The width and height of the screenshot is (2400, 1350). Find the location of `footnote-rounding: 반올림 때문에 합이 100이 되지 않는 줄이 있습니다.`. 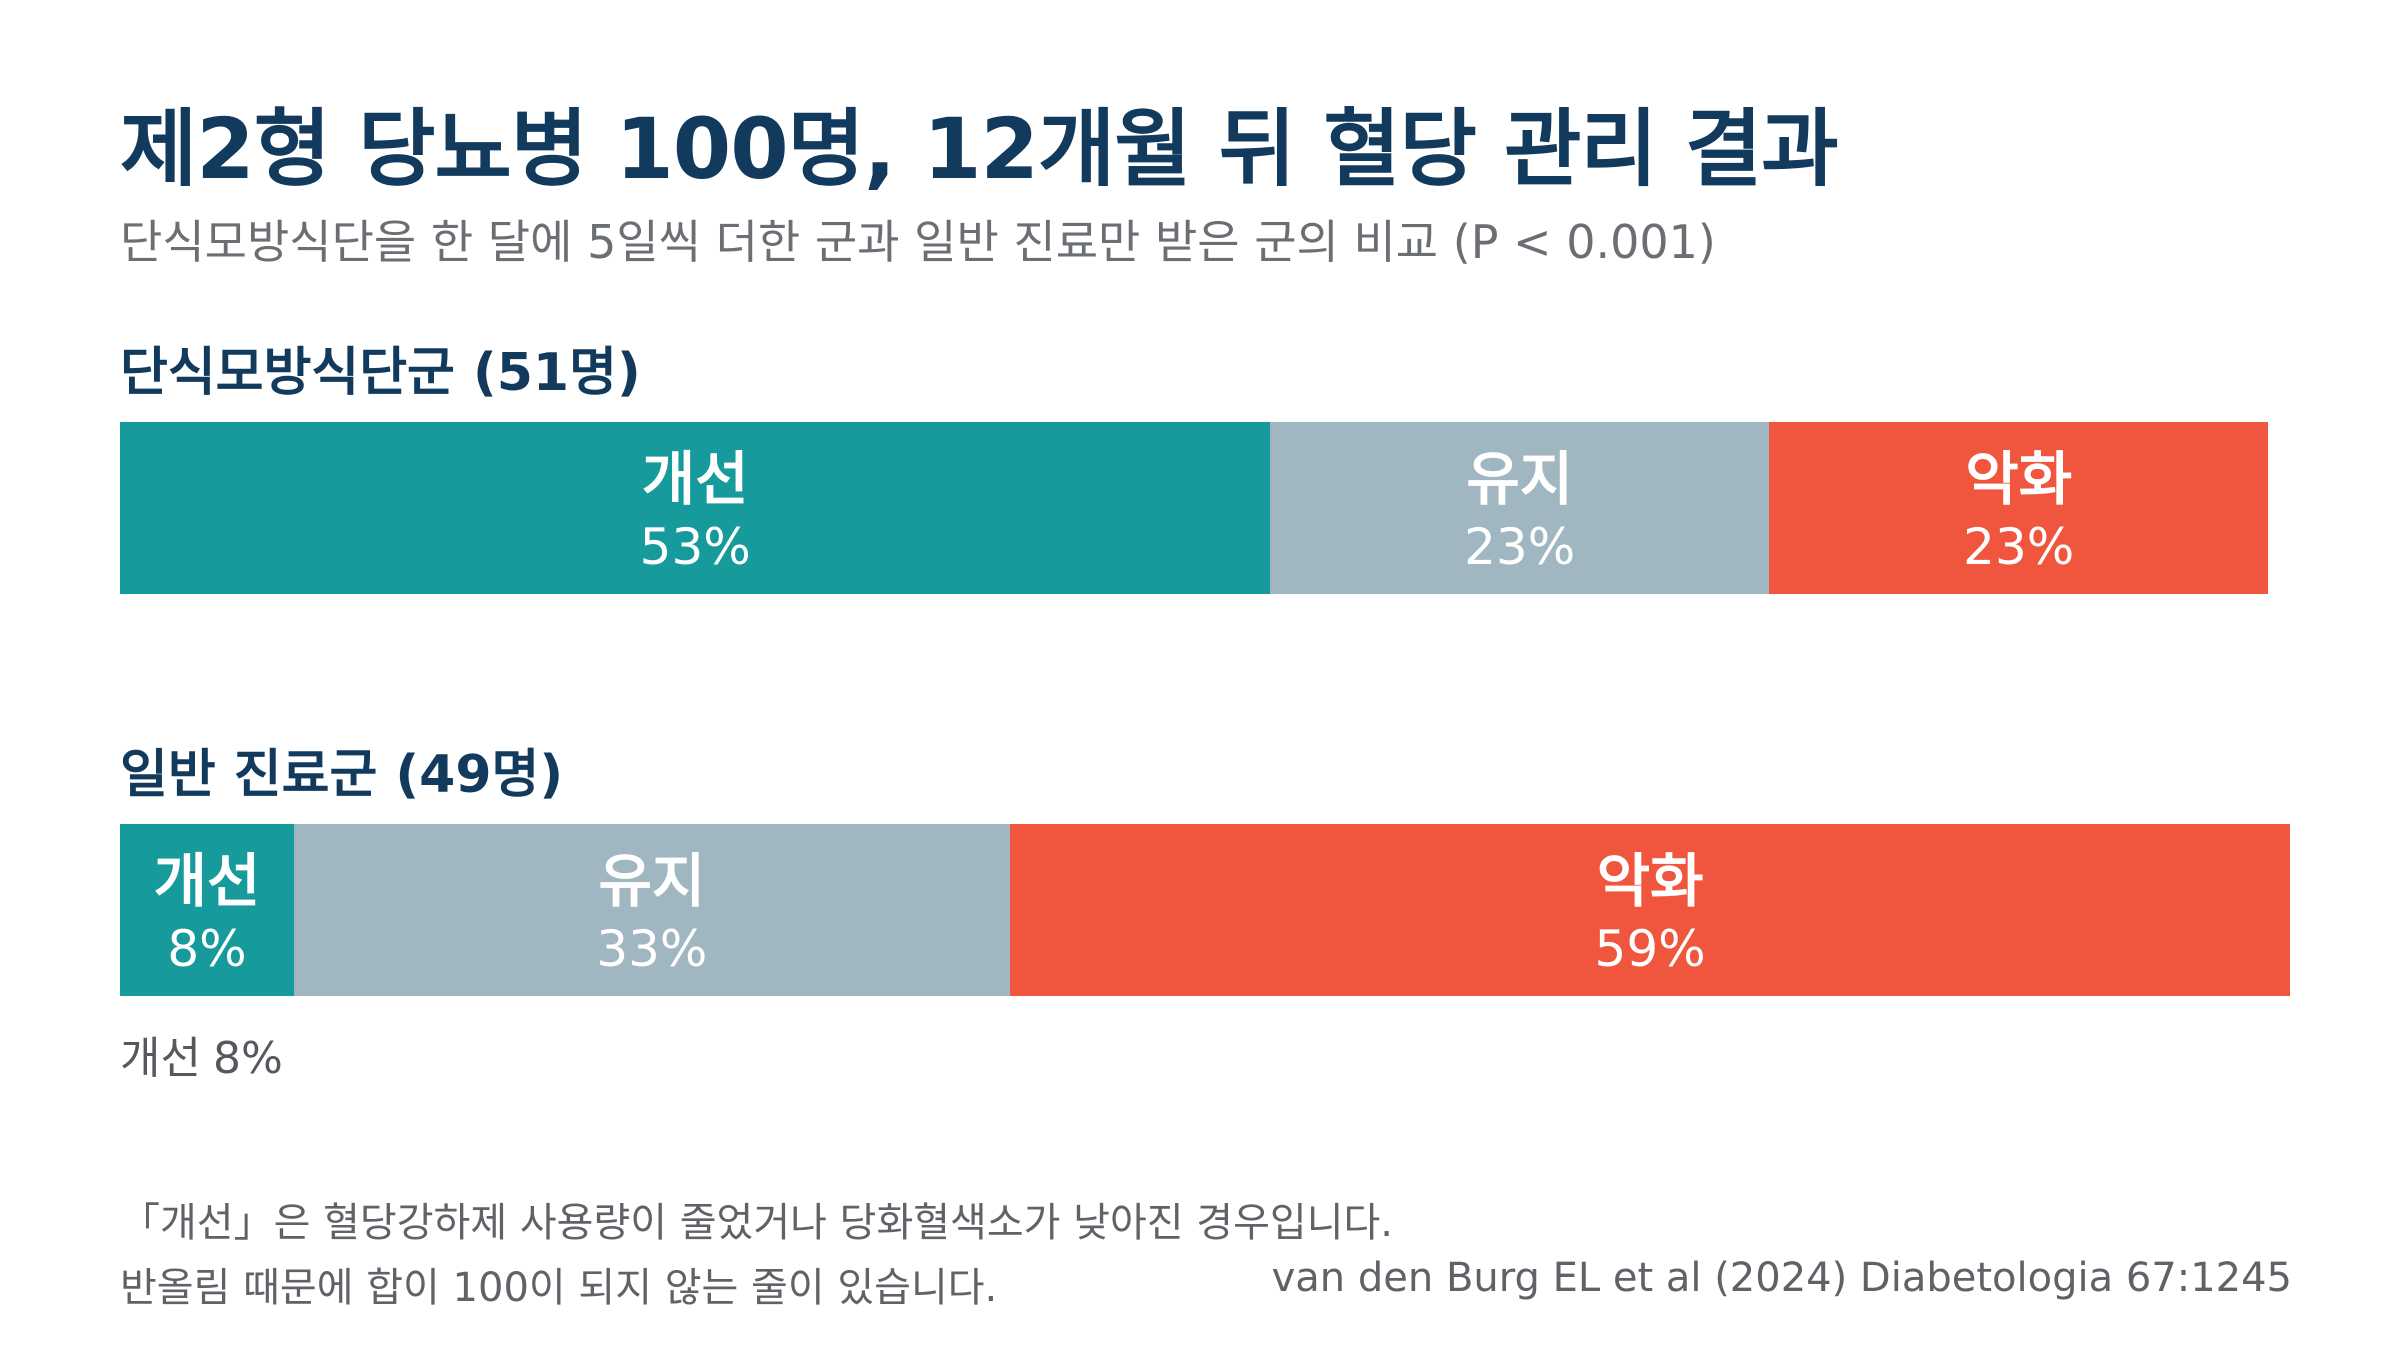

footnote-rounding: 반올림 때문에 합이 100이 되지 않는 줄이 있습니다. is located at coordinates (559, 1288).